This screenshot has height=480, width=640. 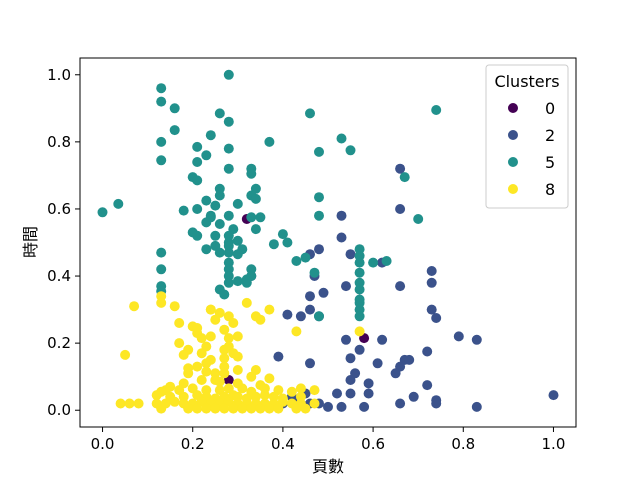 I want to click on x-tick-label: 0.4, so click(x=283, y=444).